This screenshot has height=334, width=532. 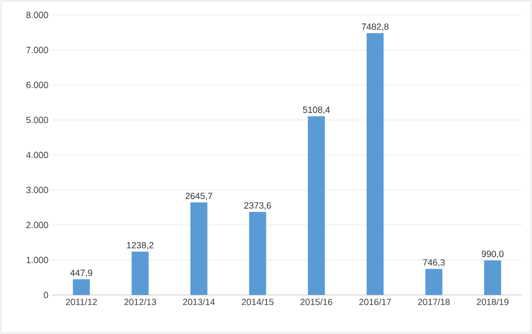 I want to click on x-tick-label: 2014/15, so click(x=258, y=302).